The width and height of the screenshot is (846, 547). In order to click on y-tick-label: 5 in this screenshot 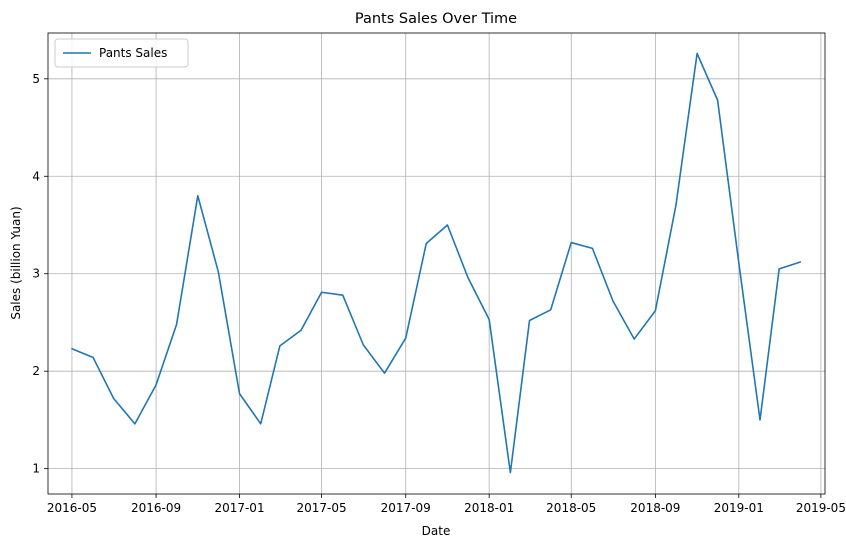, I will do `click(36, 79)`.